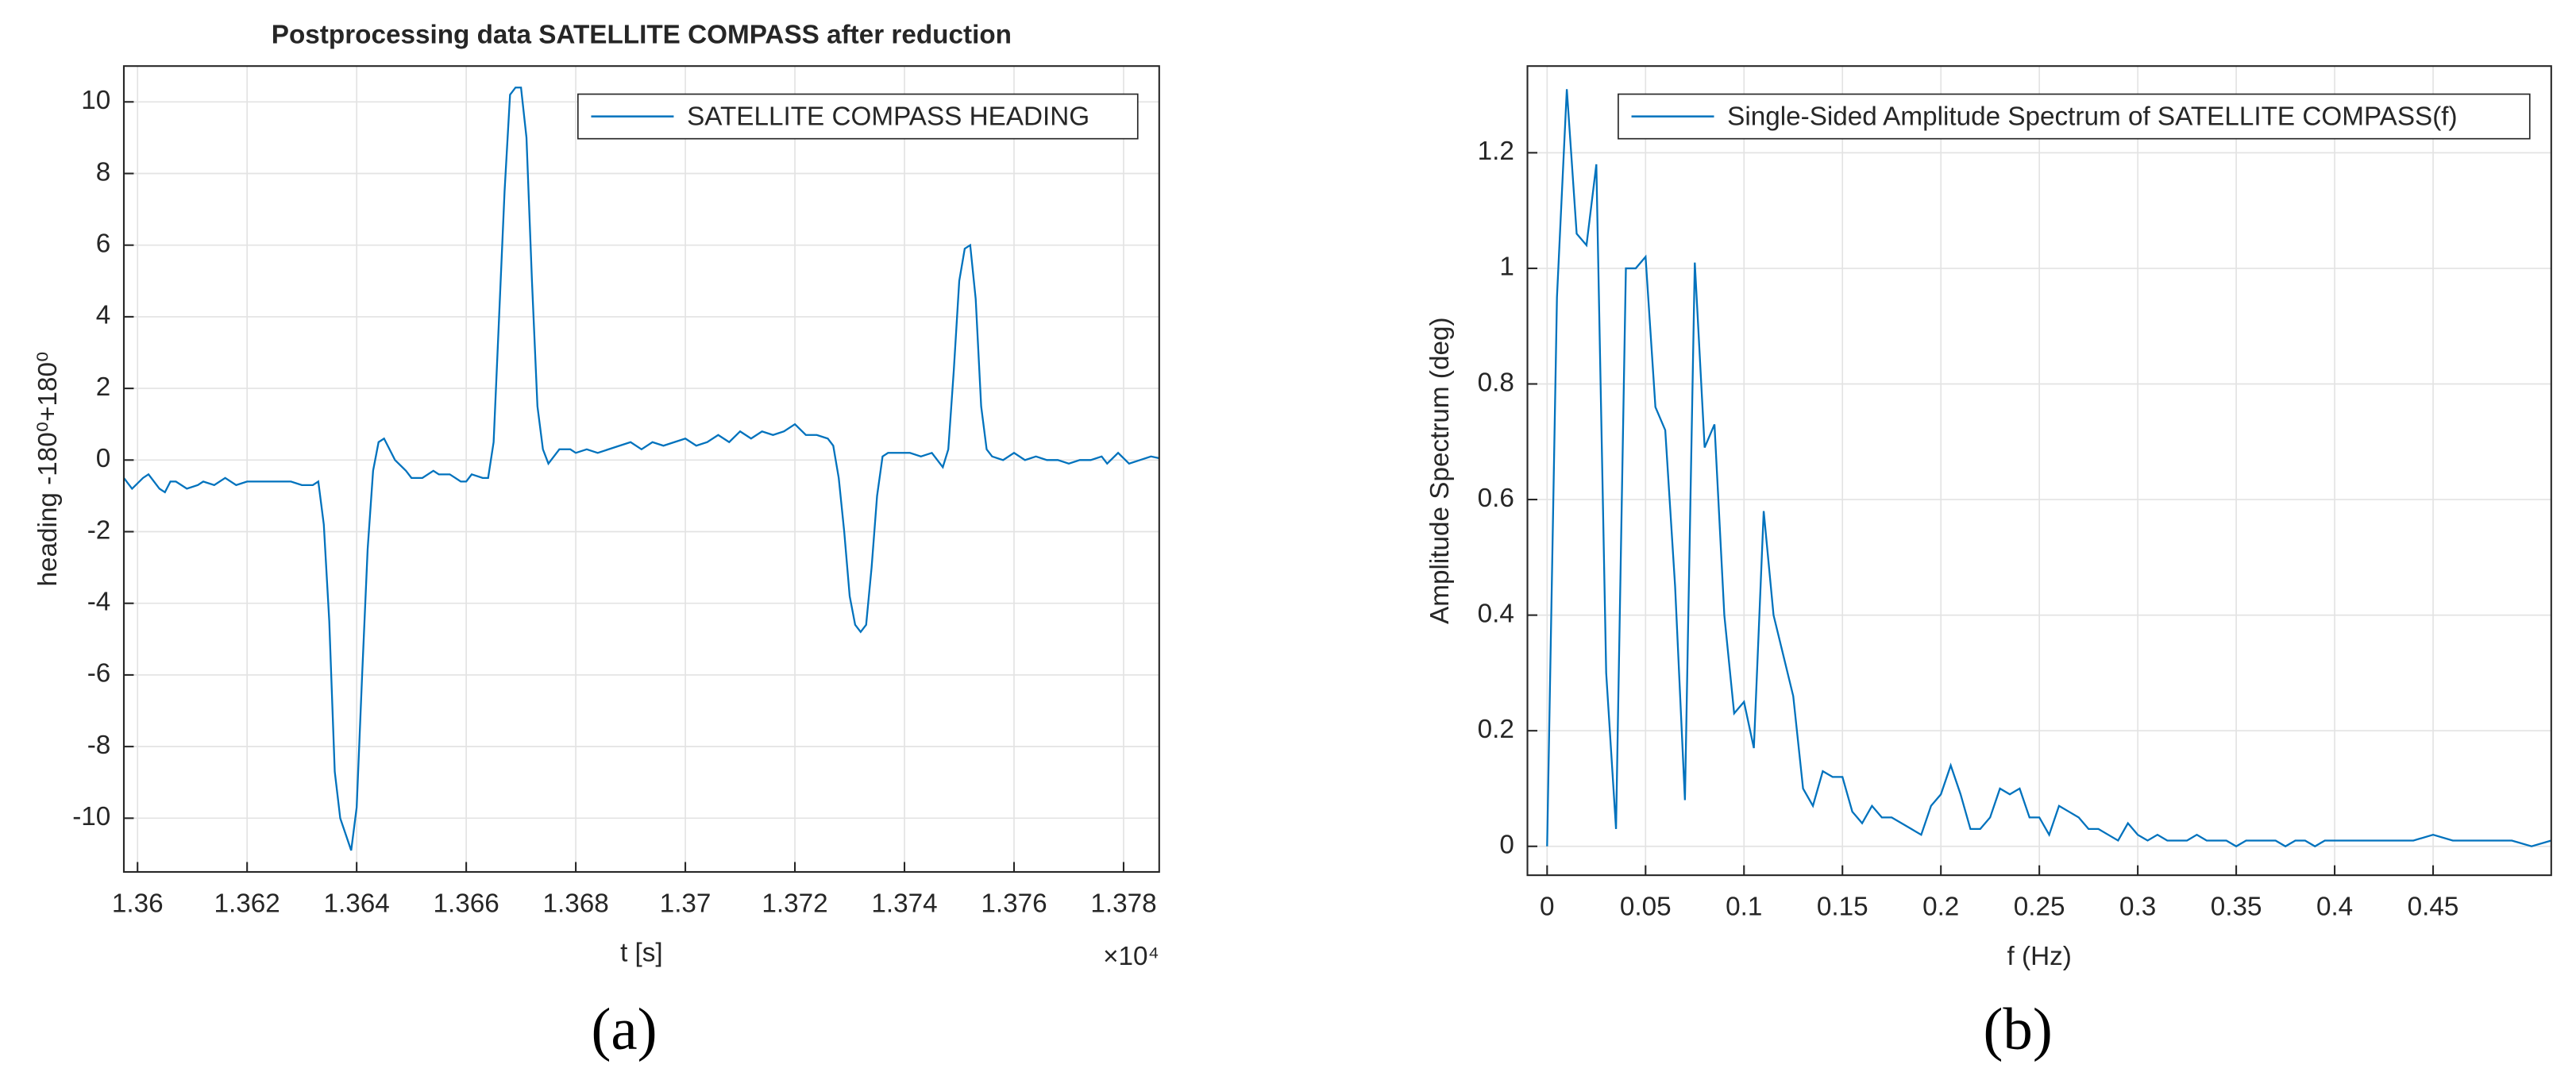  Describe the element at coordinates (1496, 382) in the screenshot. I see `y-tick-label: 0.8` at that location.